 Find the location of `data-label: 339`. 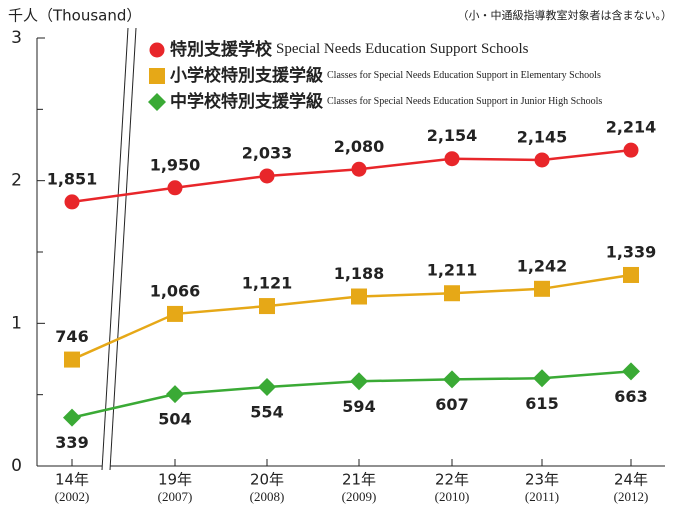

data-label: 339 is located at coordinates (71, 442).